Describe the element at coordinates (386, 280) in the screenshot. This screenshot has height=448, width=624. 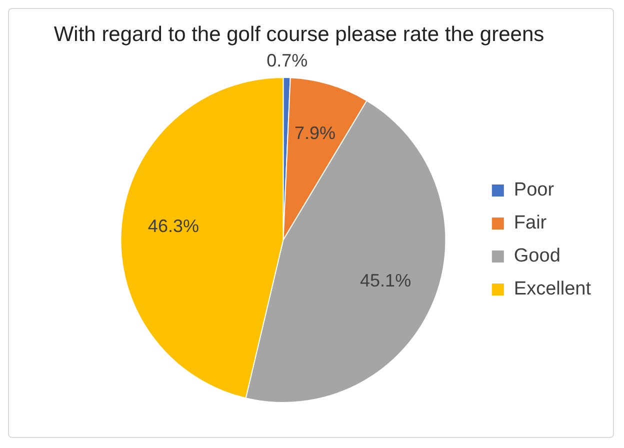
I see `data-label: 45.1%` at that location.